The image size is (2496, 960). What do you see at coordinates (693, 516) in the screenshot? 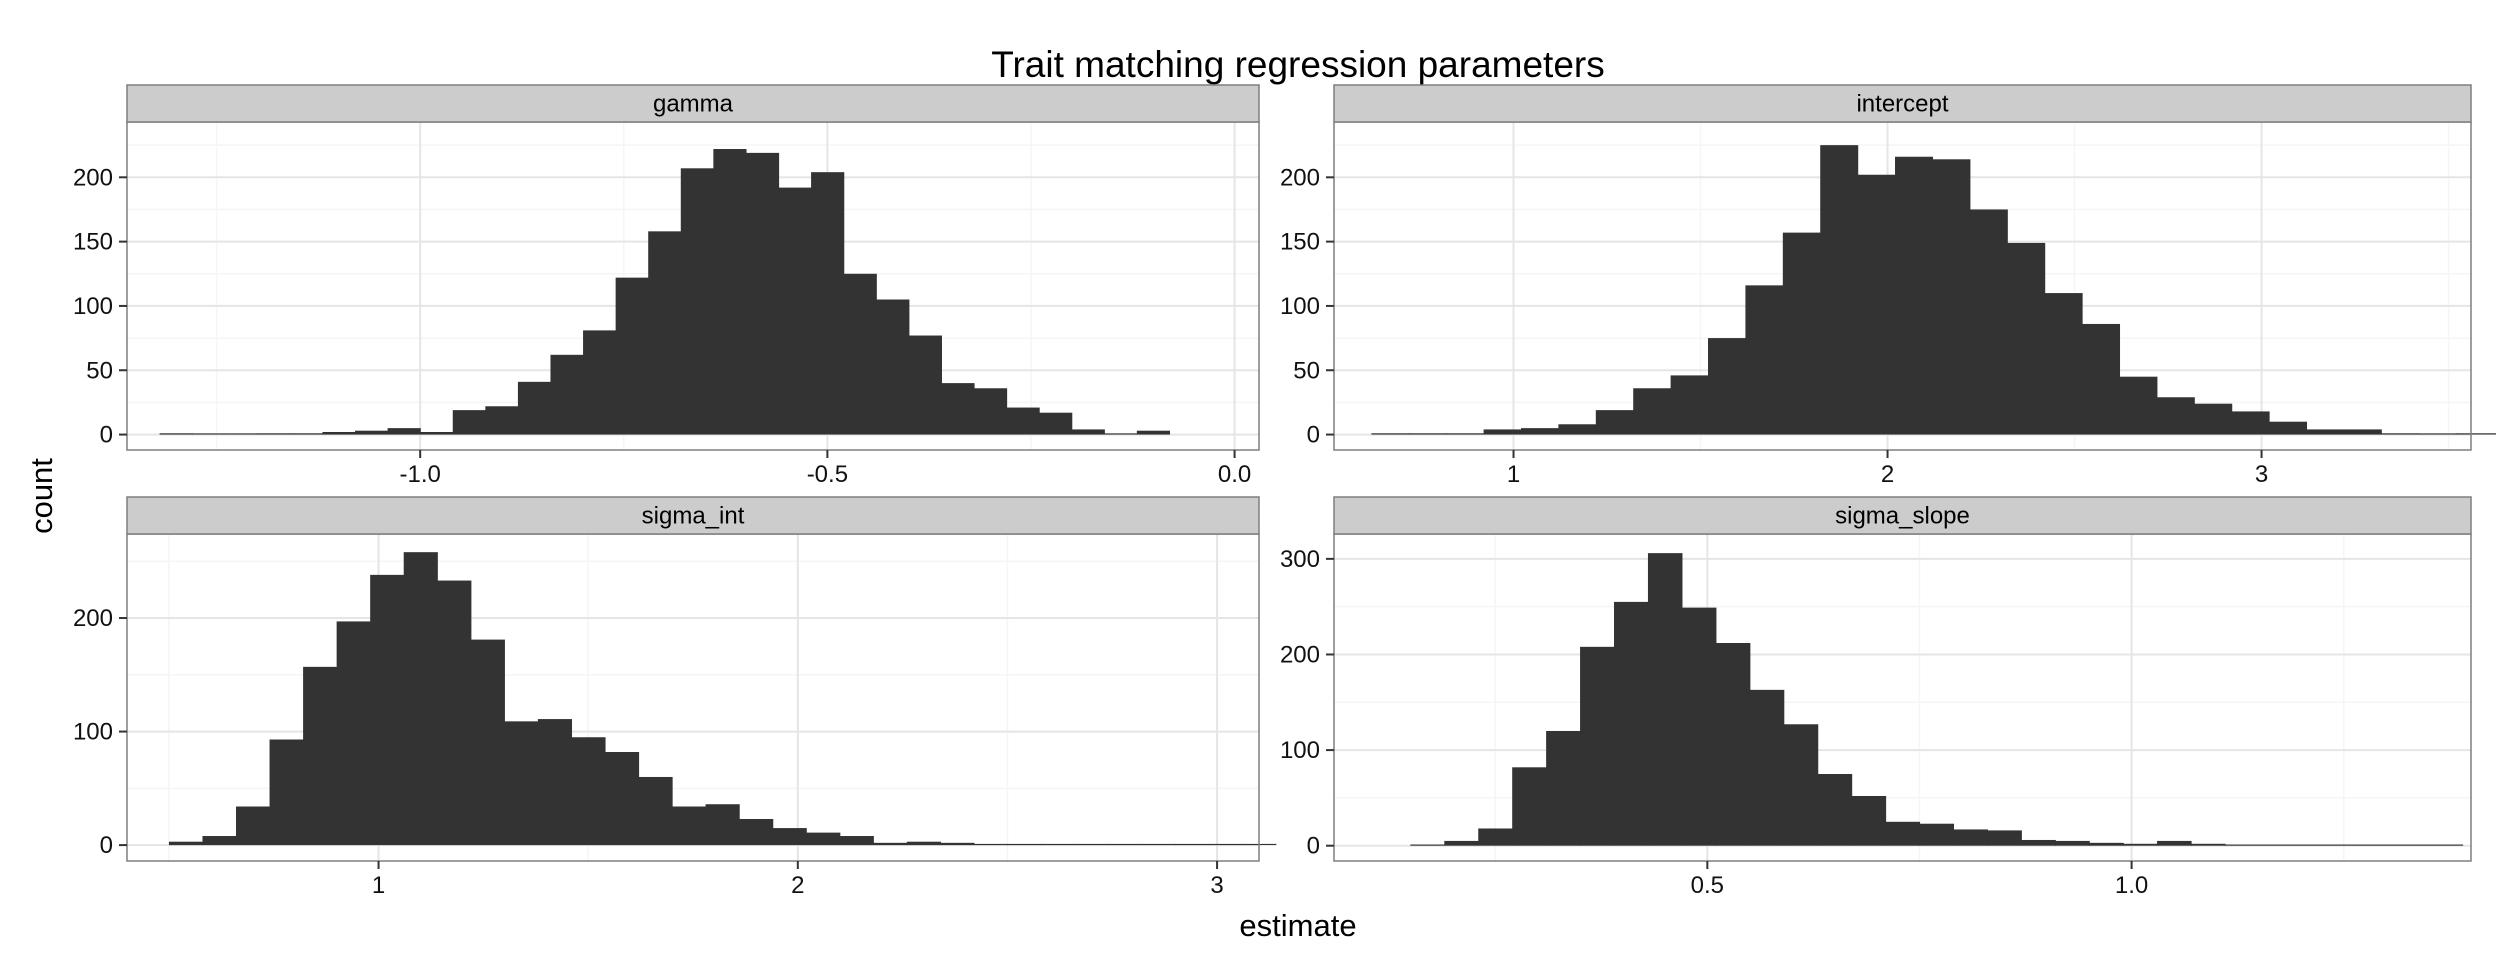
I see `facet-strip-label: sigma_int` at bounding box center [693, 516].